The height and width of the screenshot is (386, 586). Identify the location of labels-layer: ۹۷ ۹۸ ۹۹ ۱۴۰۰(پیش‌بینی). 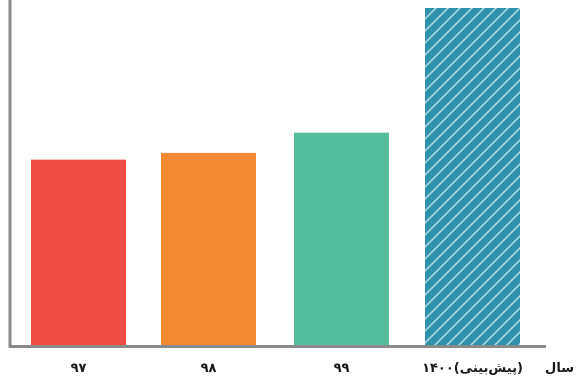
(297, 368).